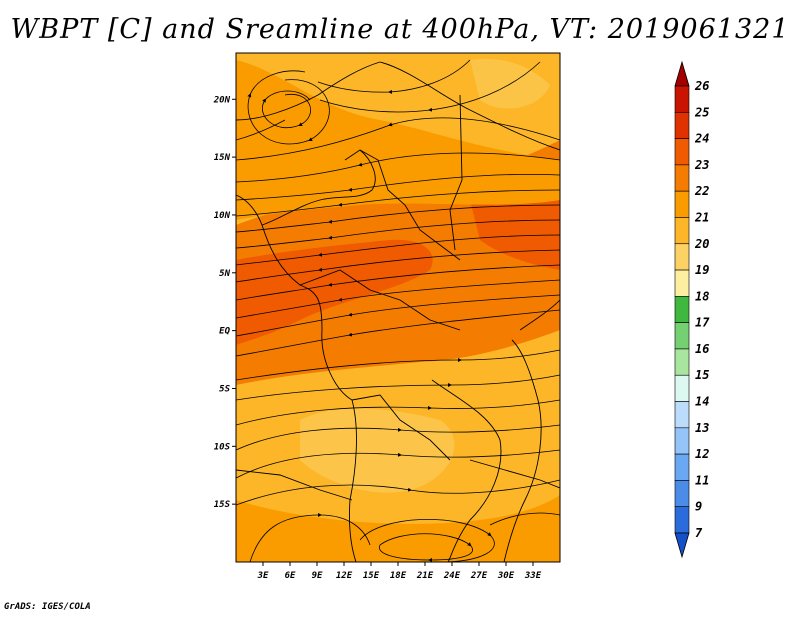  I want to click on y-tick-label: EQ, so click(224, 332).